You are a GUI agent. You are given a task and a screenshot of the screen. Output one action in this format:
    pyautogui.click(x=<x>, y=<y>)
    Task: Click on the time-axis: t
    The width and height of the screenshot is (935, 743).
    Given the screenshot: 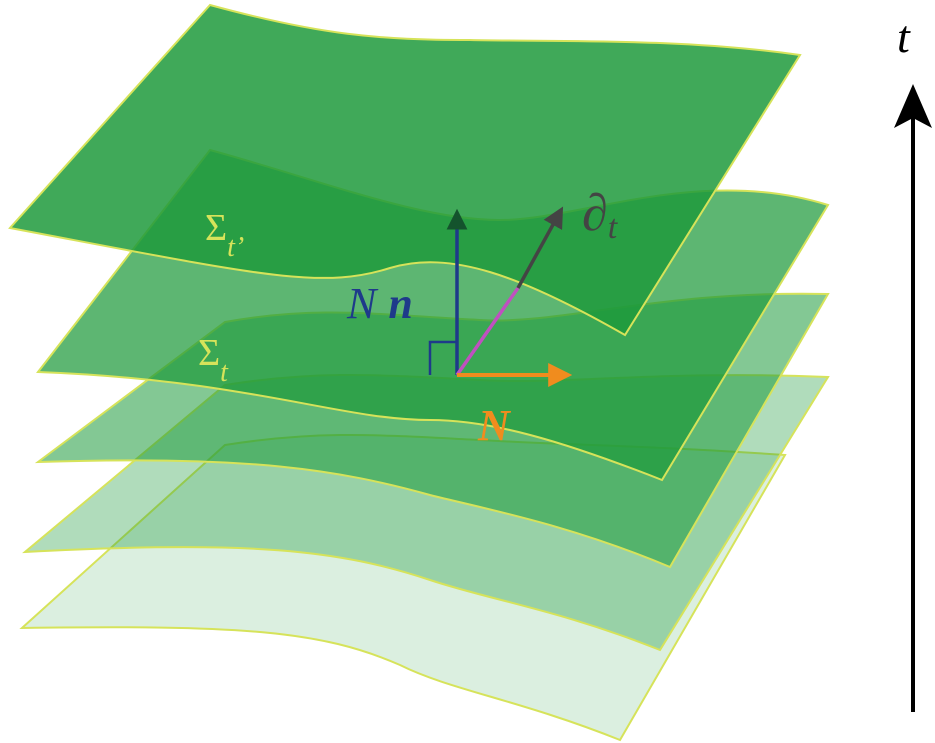 What is the action you would take?
    pyautogui.click(x=913, y=361)
    